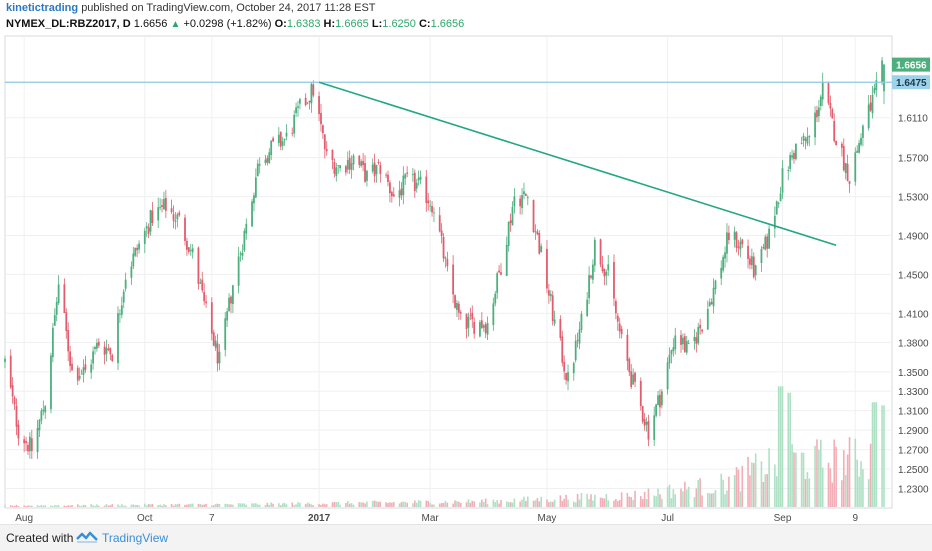 This screenshot has height=551, width=932. I want to click on tradingview-logo-icon, so click(87, 537).